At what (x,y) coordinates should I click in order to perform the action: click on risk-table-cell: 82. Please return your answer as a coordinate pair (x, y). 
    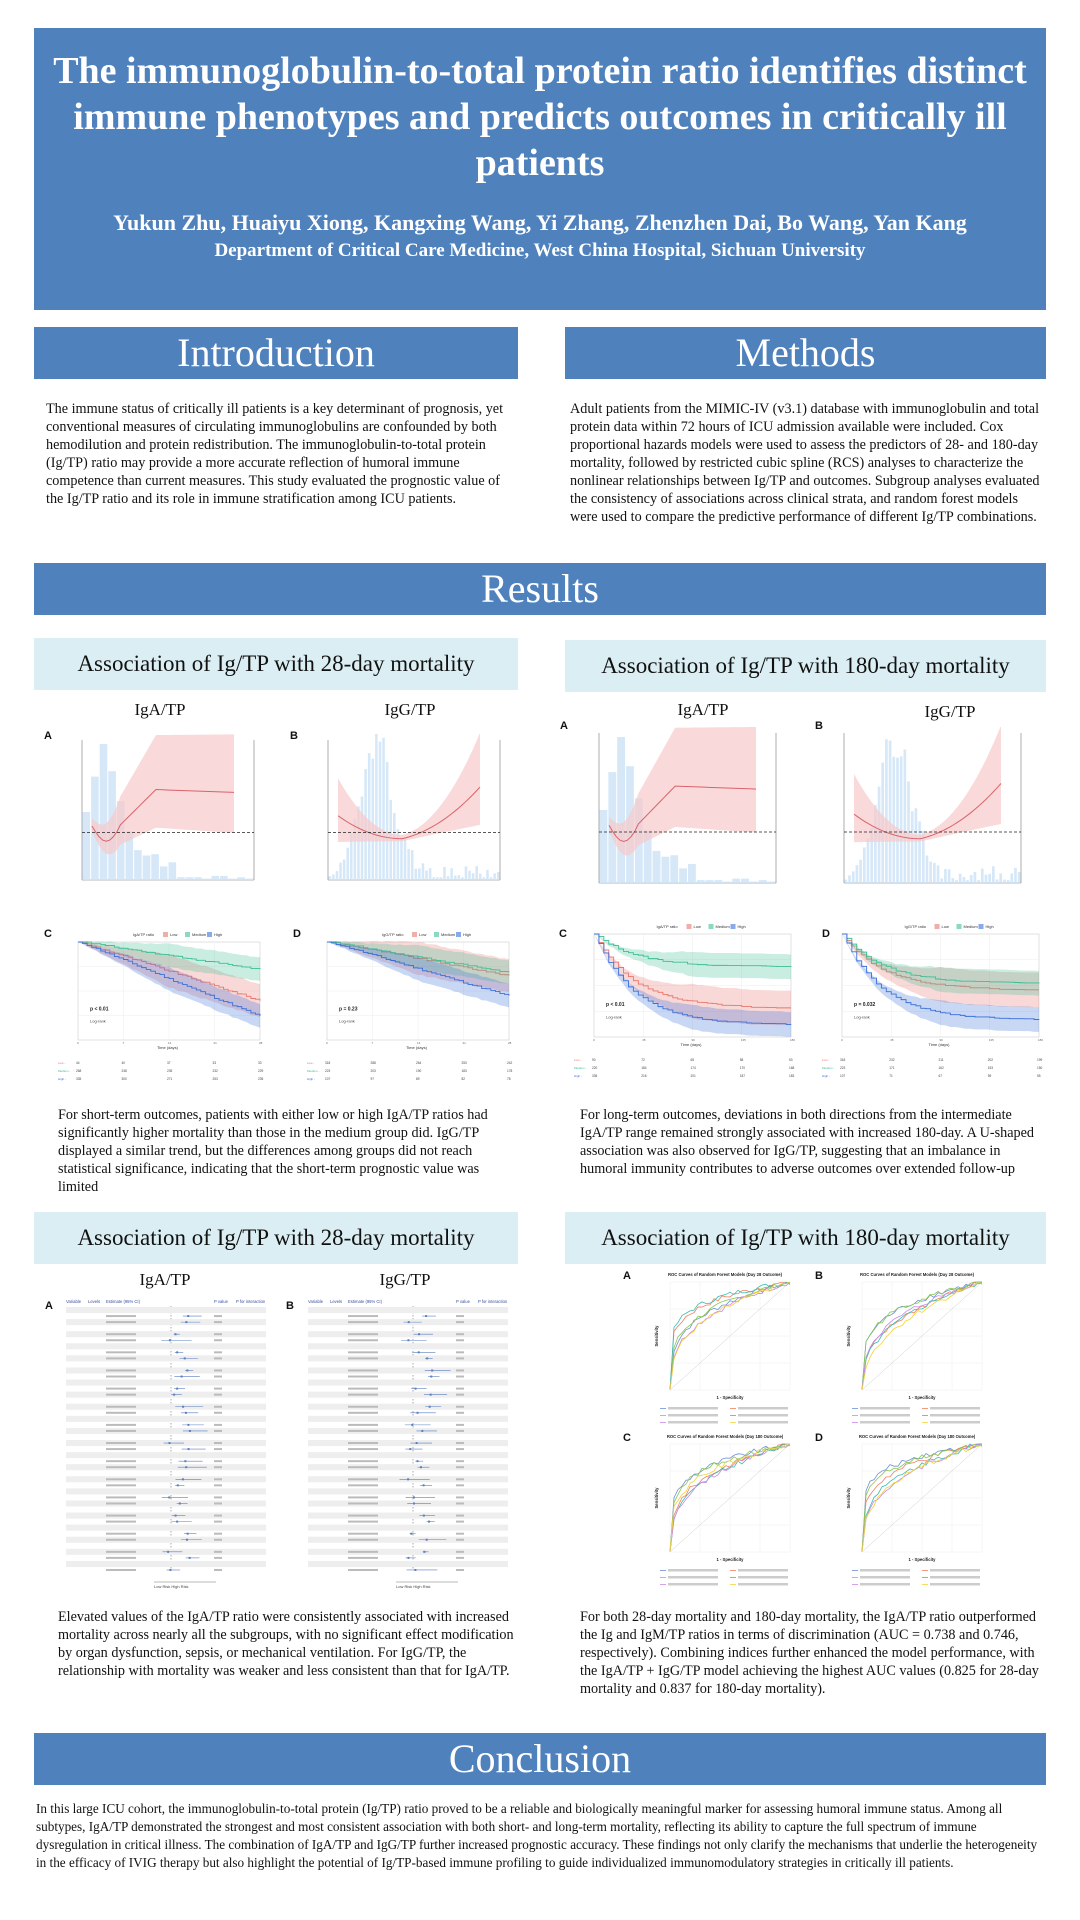
    Looking at the image, I should click on (464, 1079).